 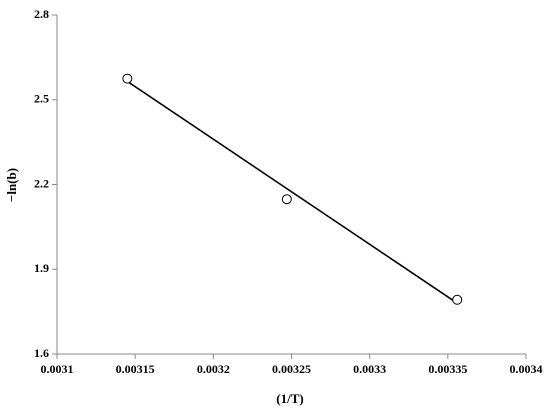 I want to click on x-tick-label: 0.0034, so click(x=526, y=369).